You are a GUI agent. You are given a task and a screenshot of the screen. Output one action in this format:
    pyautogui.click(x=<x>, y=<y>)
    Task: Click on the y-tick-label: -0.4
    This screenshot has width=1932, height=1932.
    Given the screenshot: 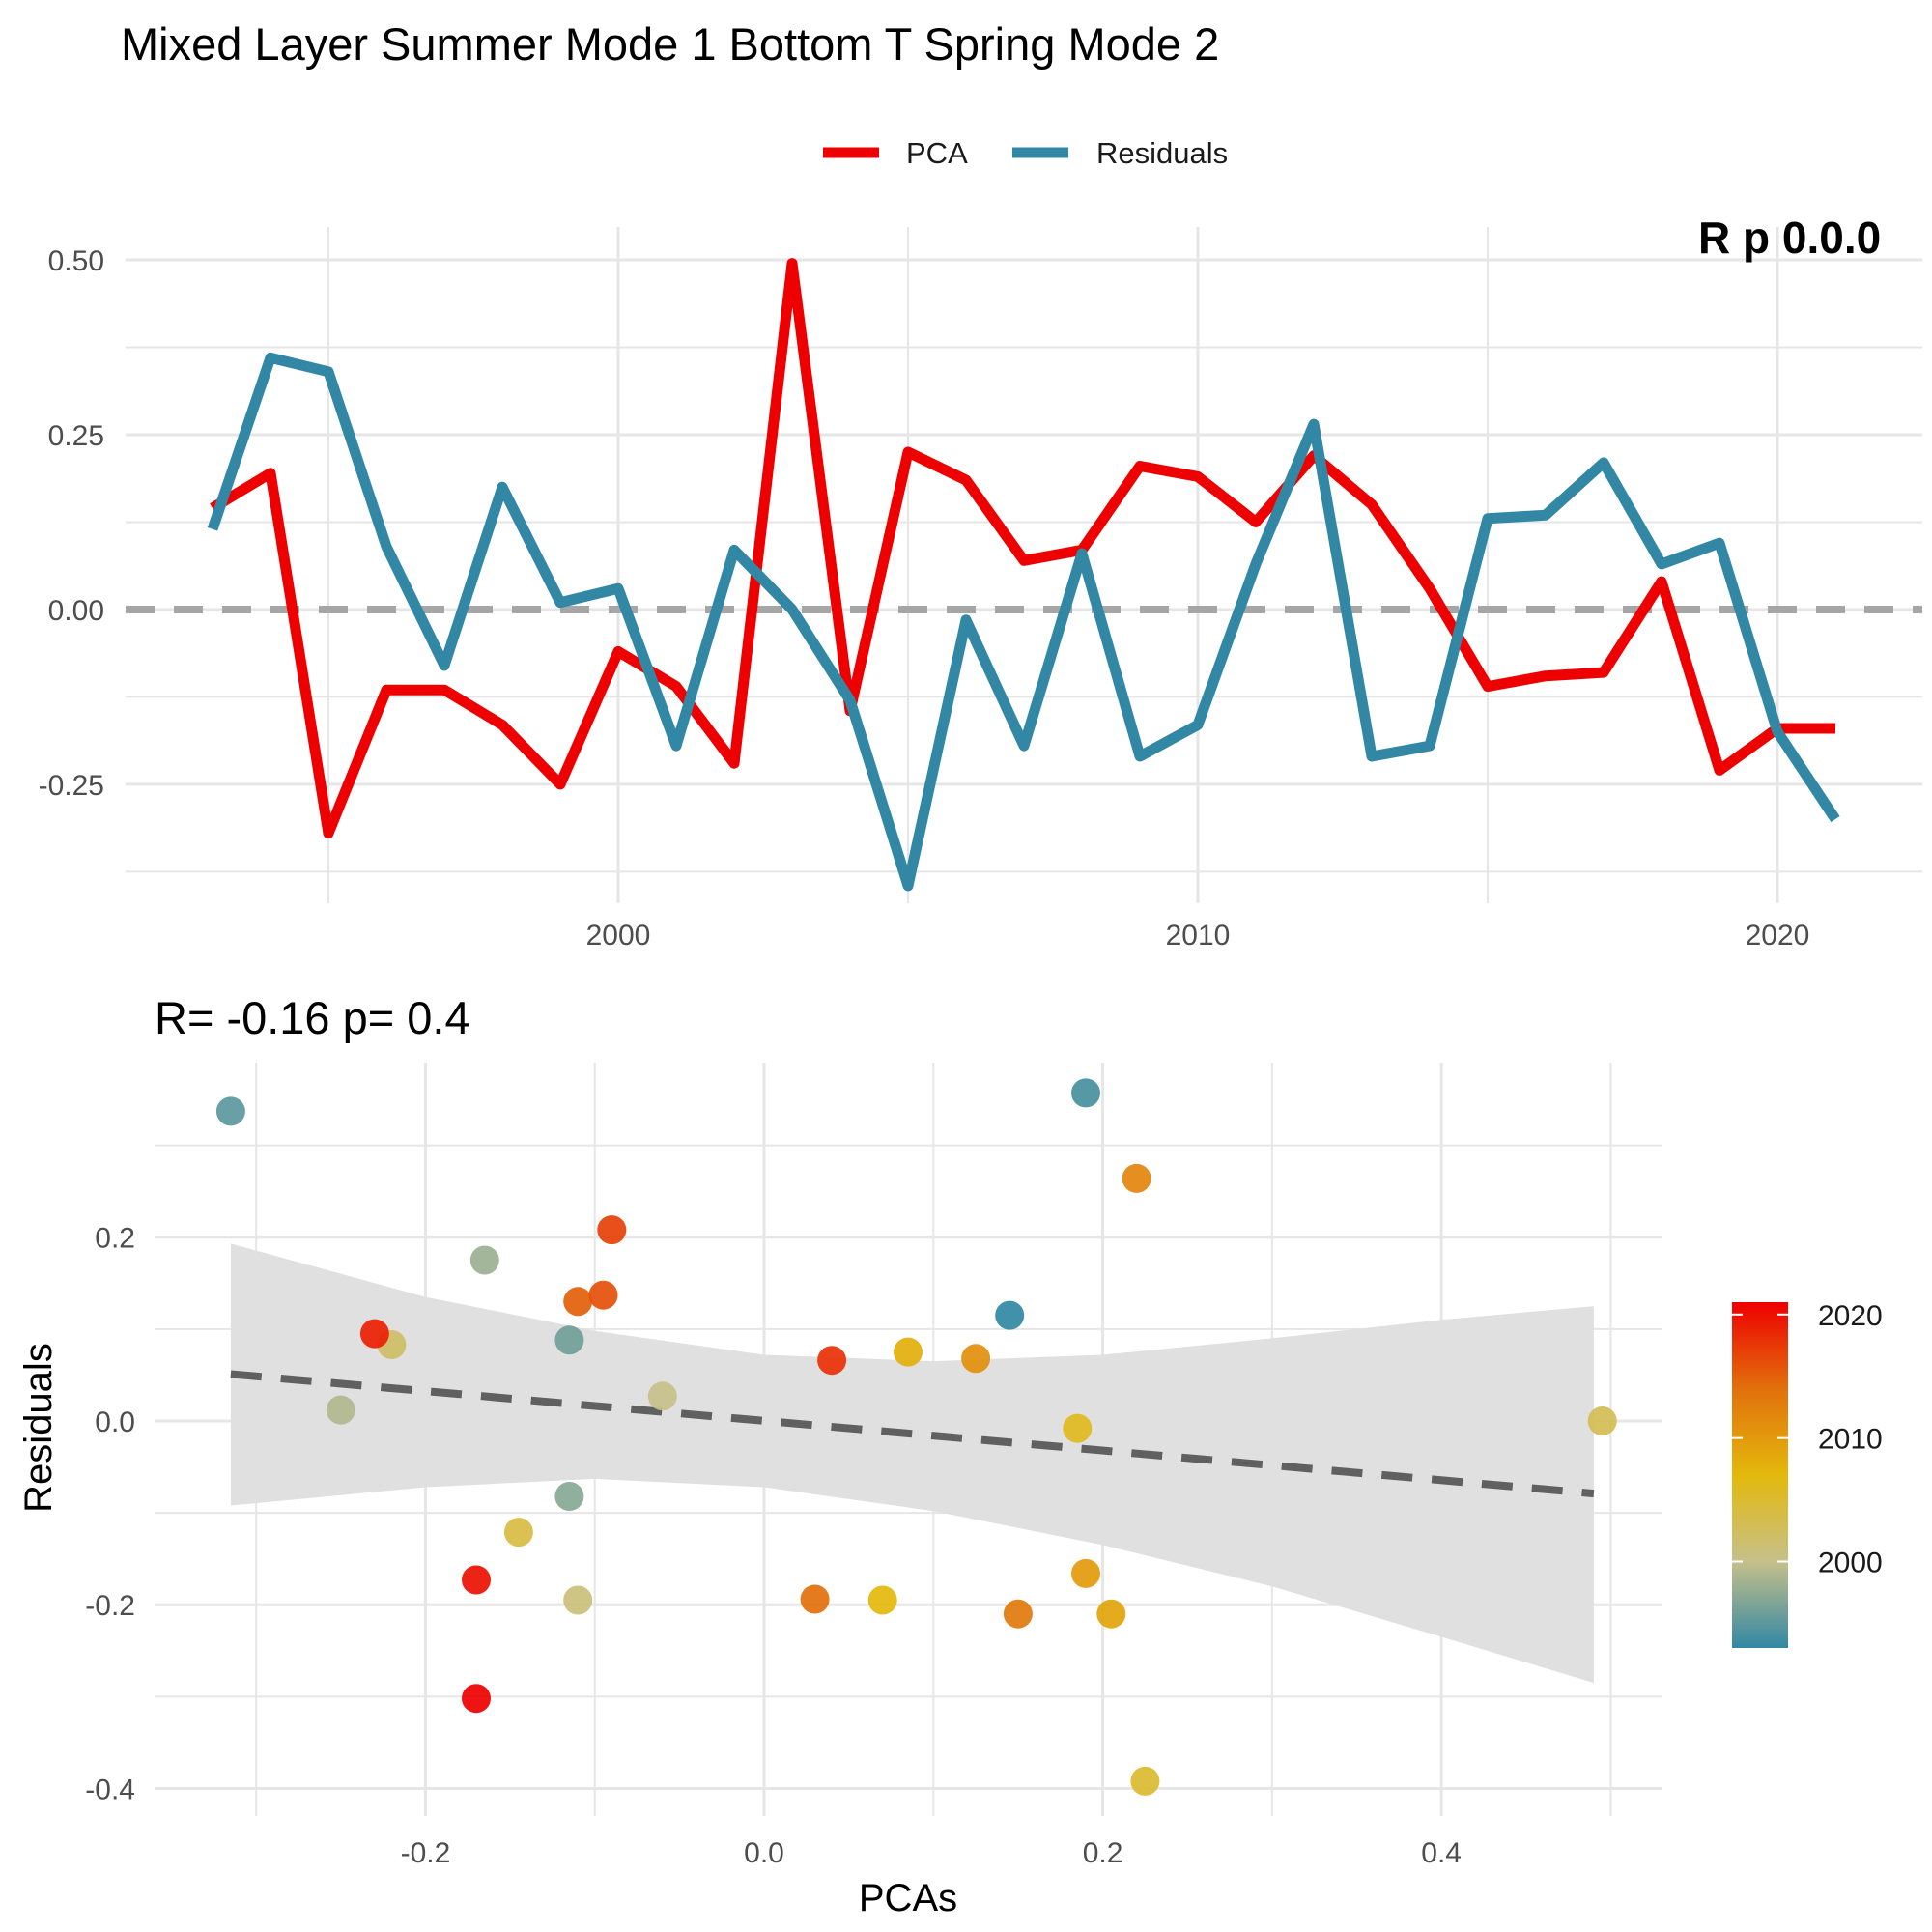 What is the action you would take?
    pyautogui.click(x=110, y=1789)
    